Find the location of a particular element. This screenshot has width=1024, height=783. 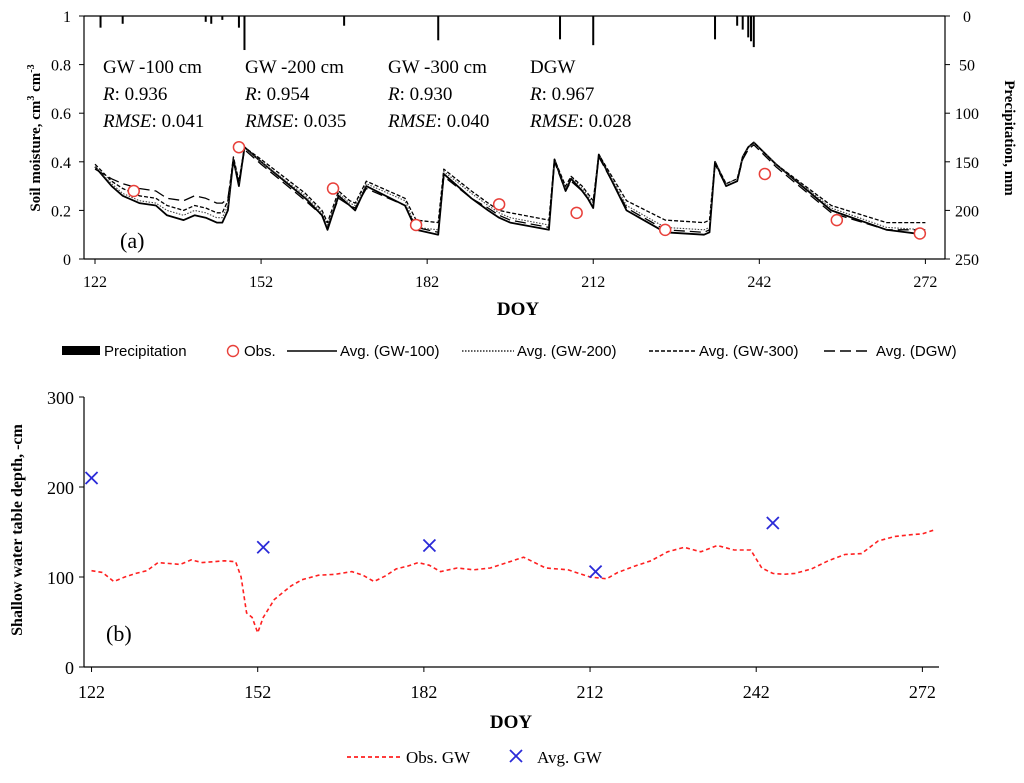

annotation-gw-200: GW -200 cm R: 0.954 RMSE: 0.035 is located at coordinates (295, 94).